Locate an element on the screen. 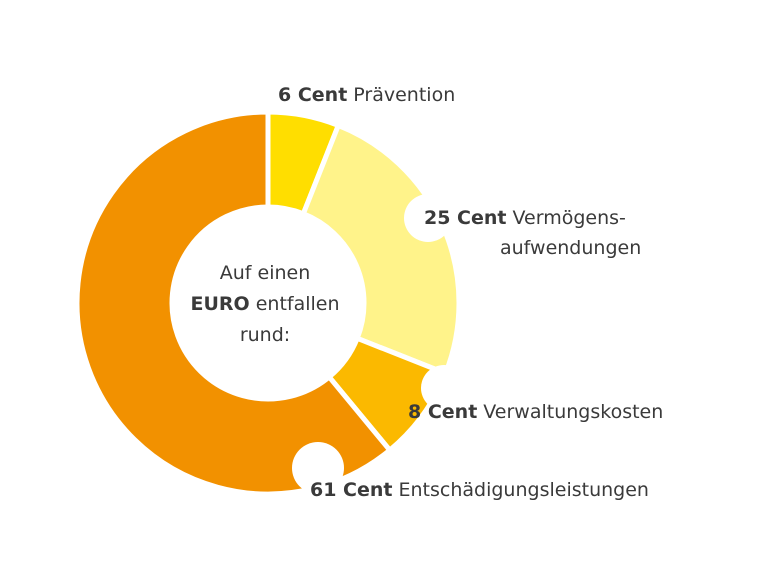 This screenshot has height=577, width=768. center-line-2-rest: entfallen is located at coordinates (297, 304).